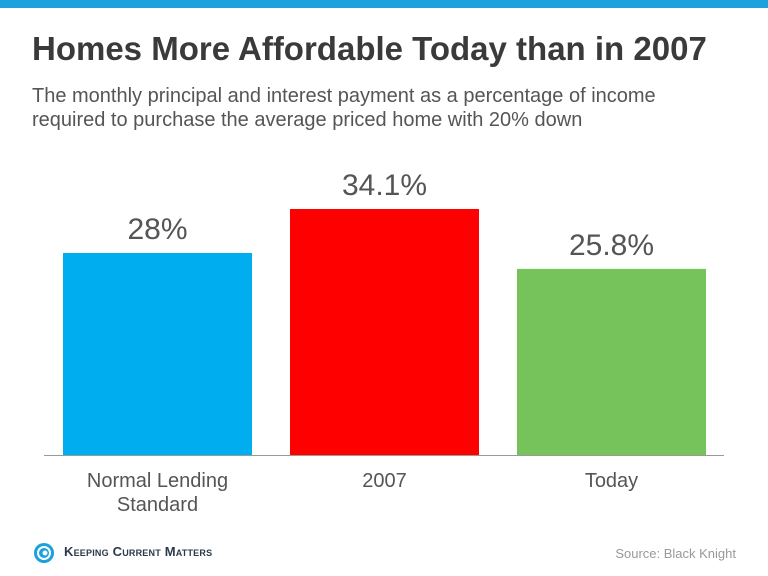 This screenshot has width=768, height=576. What do you see at coordinates (384, 4) in the screenshot?
I see `top-stripe` at bounding box center [384, 4].